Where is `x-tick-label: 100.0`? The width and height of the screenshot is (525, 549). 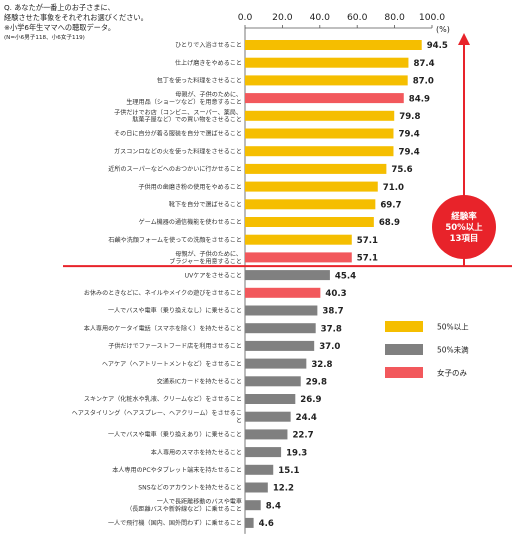 x-tick-label: 100.0 is located at coordinates (432, 17).